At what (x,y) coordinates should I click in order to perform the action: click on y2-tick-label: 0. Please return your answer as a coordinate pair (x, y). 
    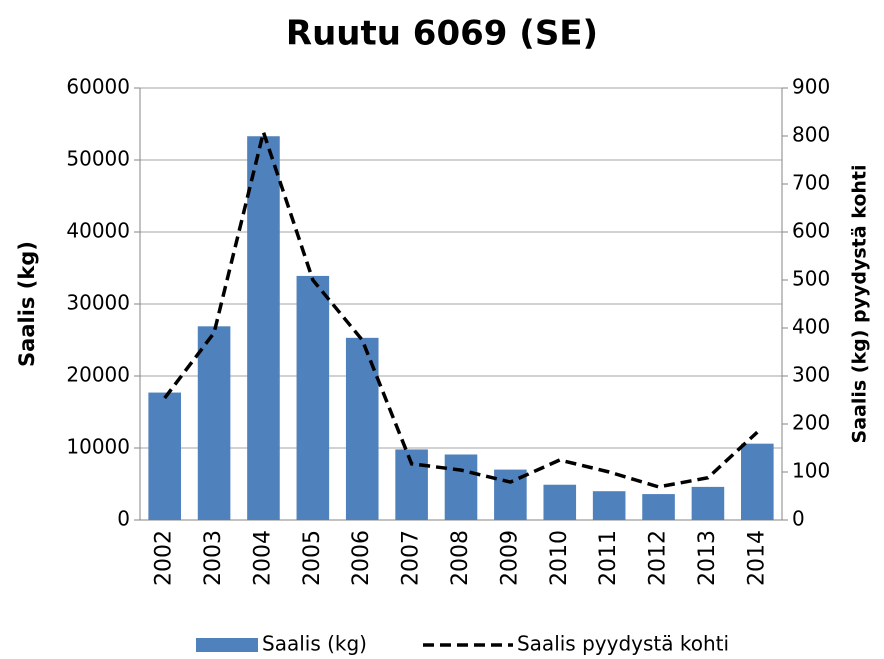
    Looking at the image, I should click on (798, 519).